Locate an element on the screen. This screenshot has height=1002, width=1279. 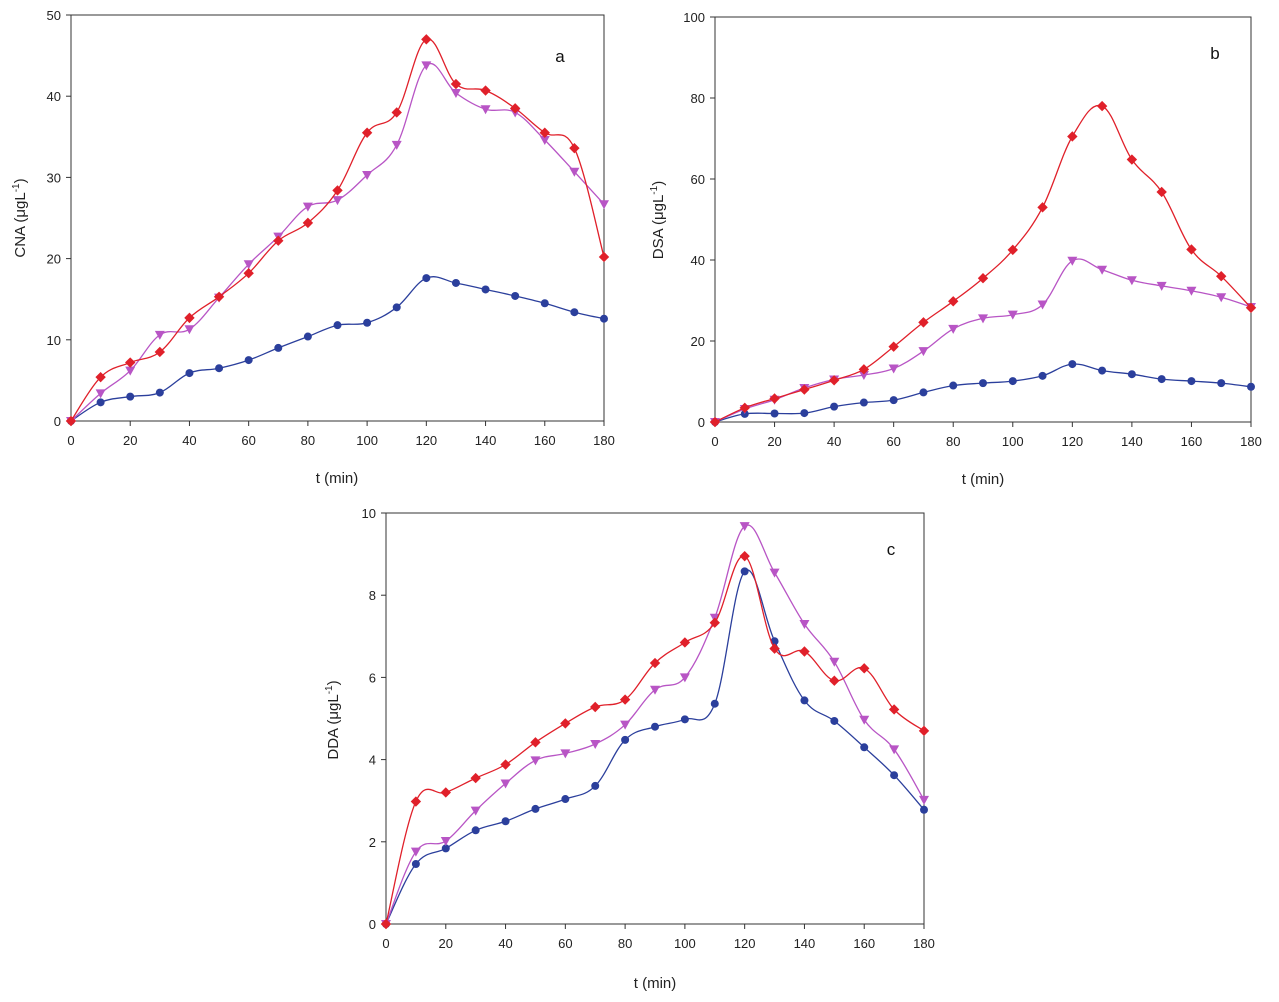
y-tick-label: 0 is located at coordinates (372, 924).